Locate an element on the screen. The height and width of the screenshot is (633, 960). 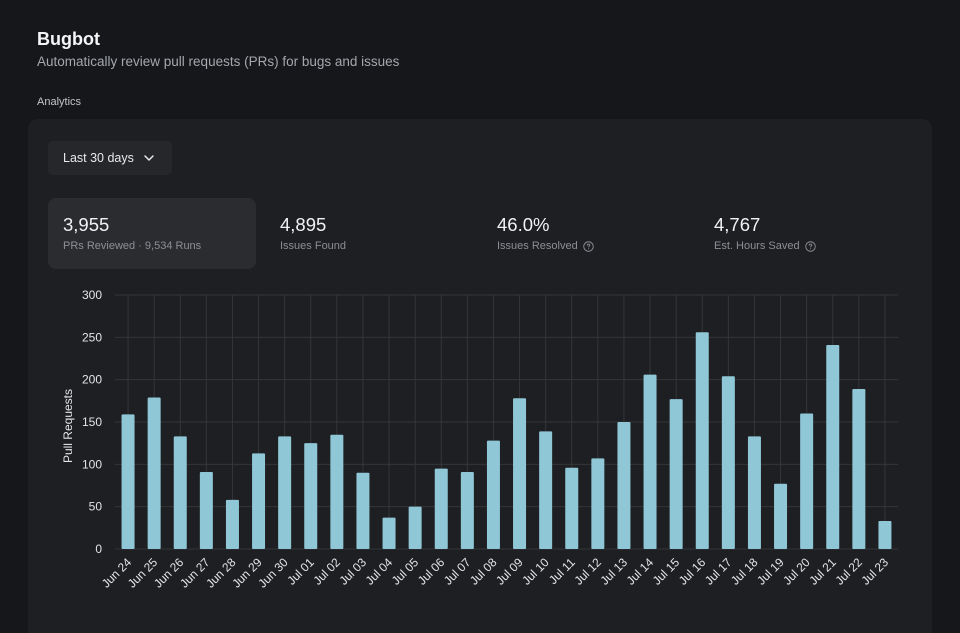
stat-caption-text: Issues Resolved is located at coordinates (537, 246).